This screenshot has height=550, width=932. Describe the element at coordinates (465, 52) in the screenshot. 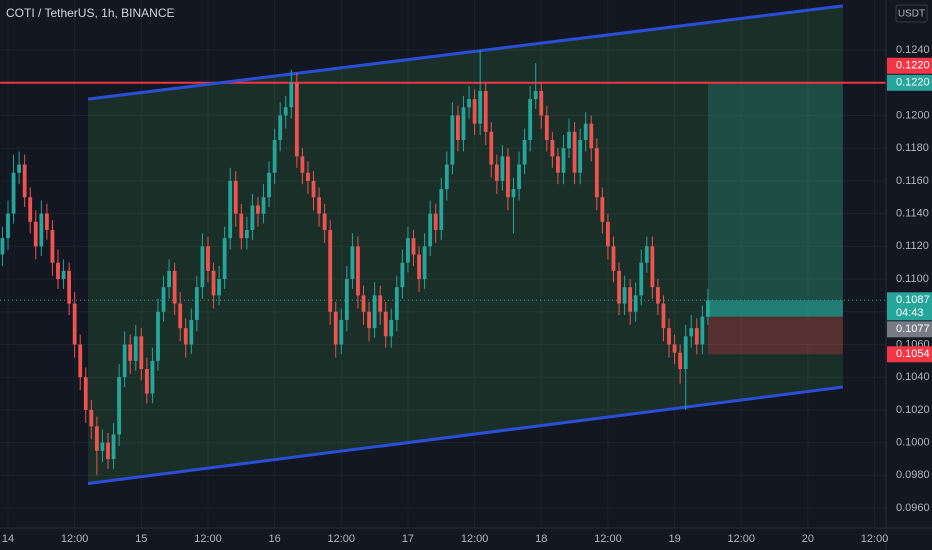

I see `channel-line` at that location.